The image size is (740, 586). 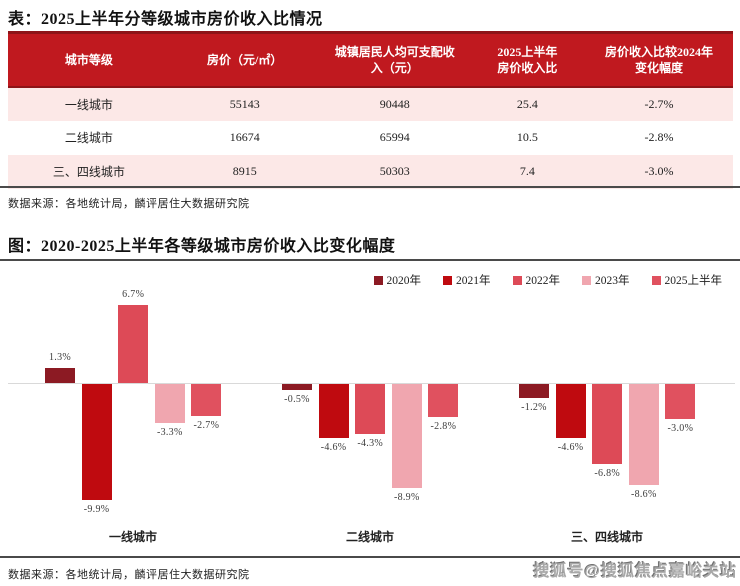 I want to click on cell-income: 50303, so click(x=394, y=171).